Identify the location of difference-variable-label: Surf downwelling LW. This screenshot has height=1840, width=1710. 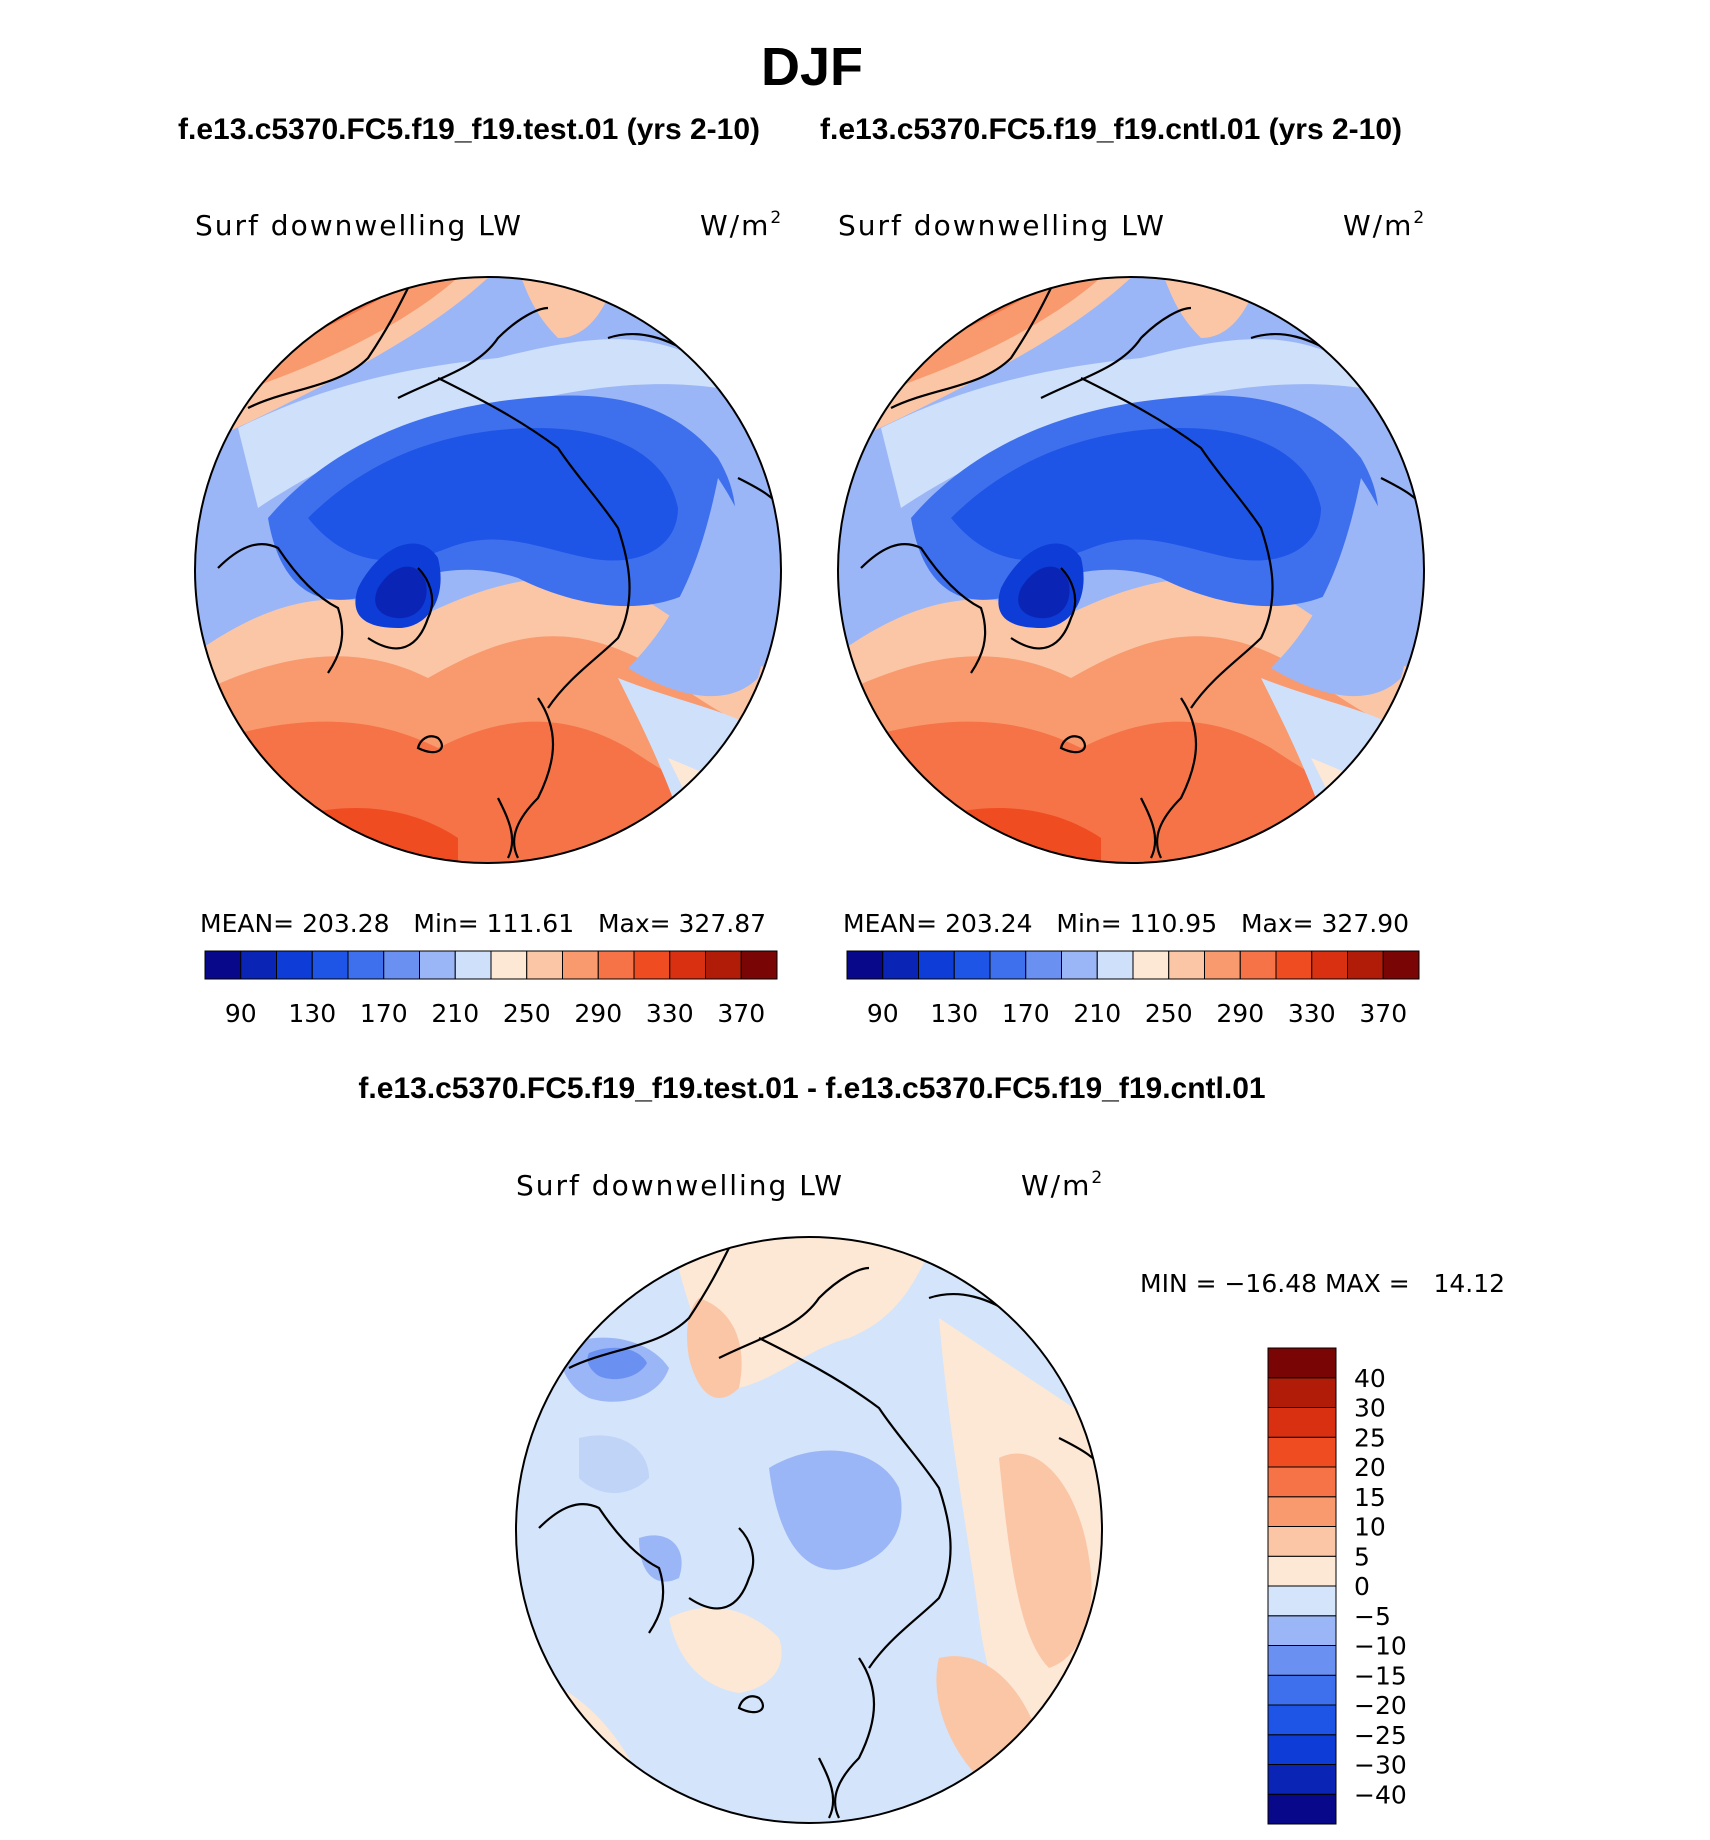
(680, 1185).